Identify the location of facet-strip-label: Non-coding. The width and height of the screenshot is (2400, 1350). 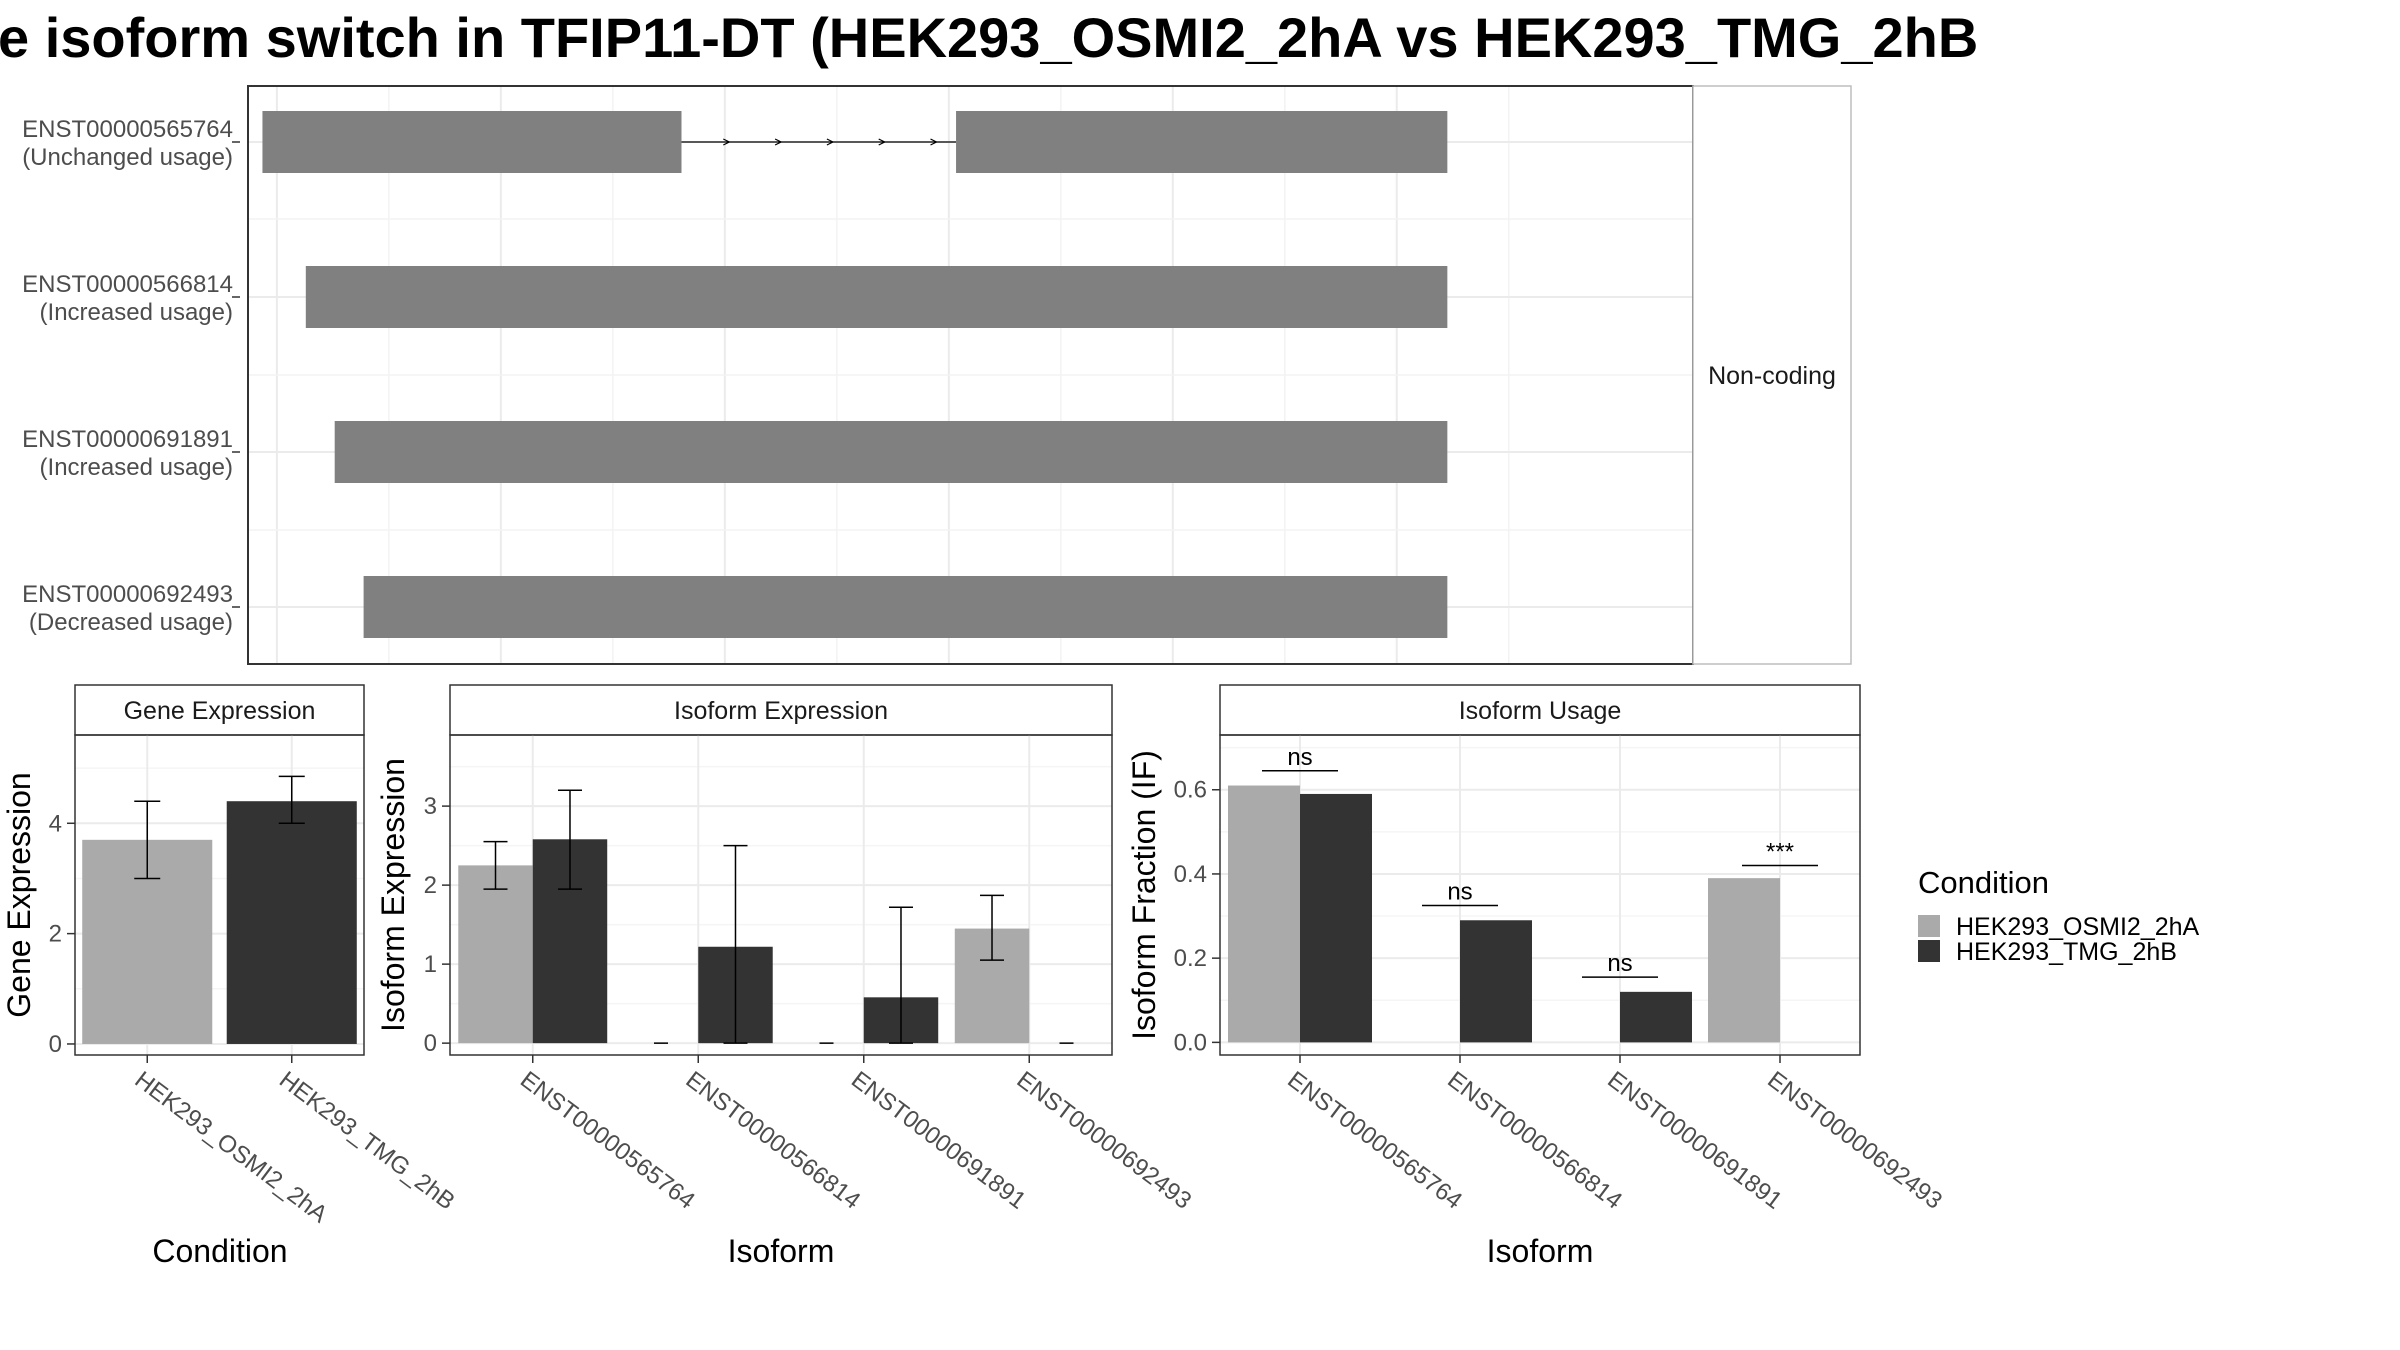
(1772, 376).